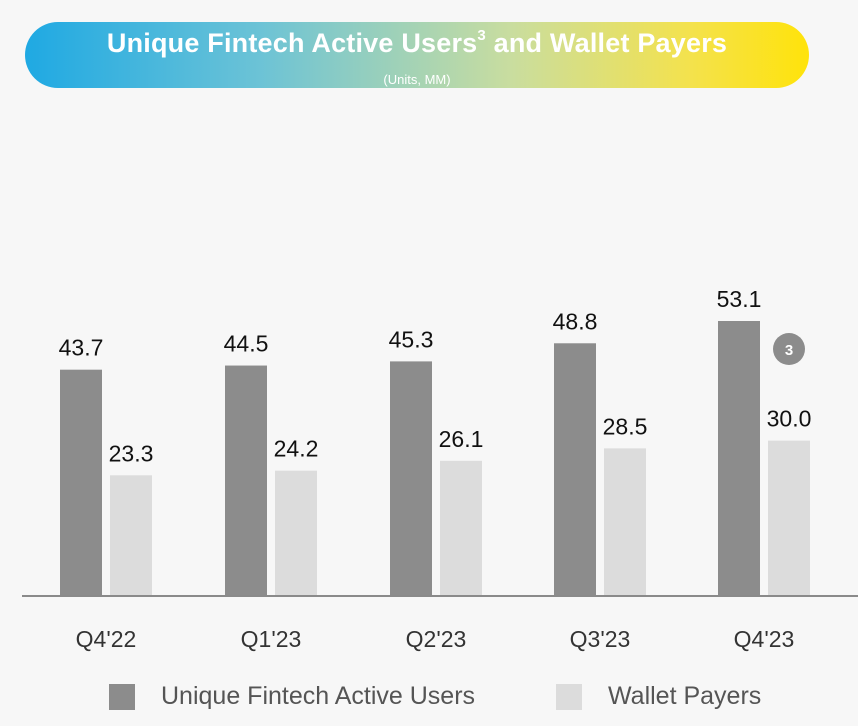 The image size is (858, 726). I want to click on x-tick-label: Q3'23, so click(600, 639).